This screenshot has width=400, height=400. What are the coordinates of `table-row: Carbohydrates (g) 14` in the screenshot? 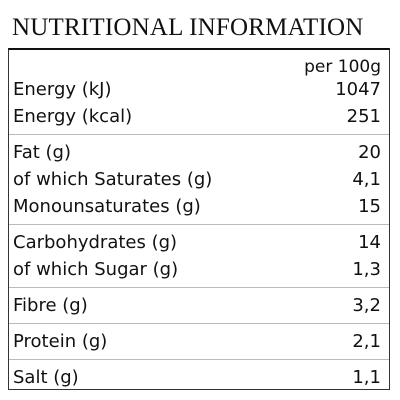 It's located at (199, 242).